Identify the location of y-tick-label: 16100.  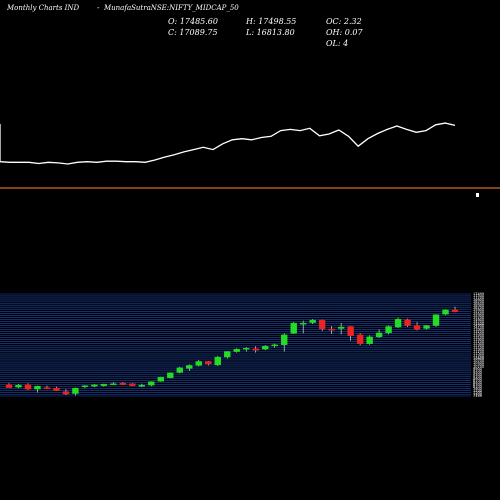
(478, 308).